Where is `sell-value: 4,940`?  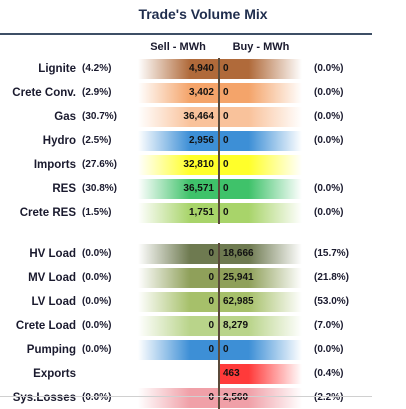 sell-value: 4,940 is located at coordinates (201, 68).